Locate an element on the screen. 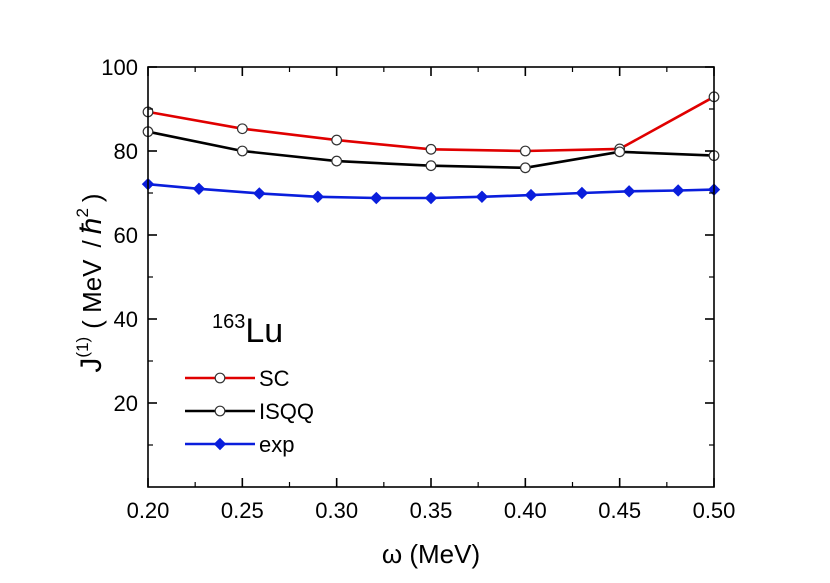 This screenshot has height=583, width=830. legend-label: exp is located at coordinates (276, 444).